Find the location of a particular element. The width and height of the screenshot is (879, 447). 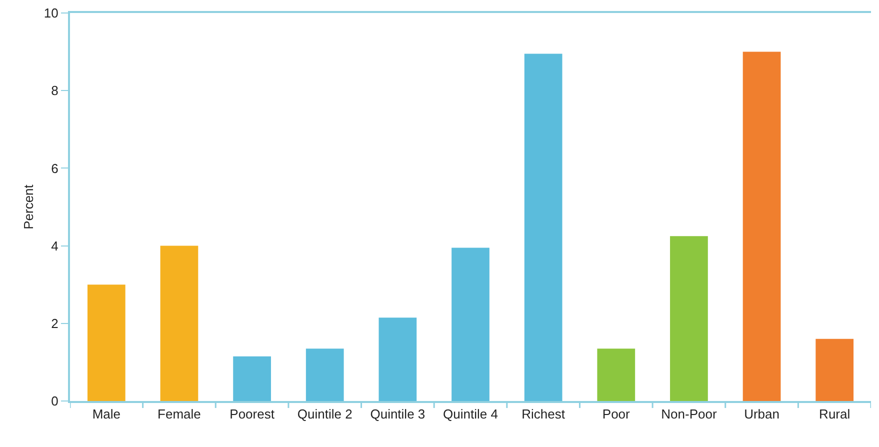

x-tick-label: Non-Poor is located at coordinates (689, 414).